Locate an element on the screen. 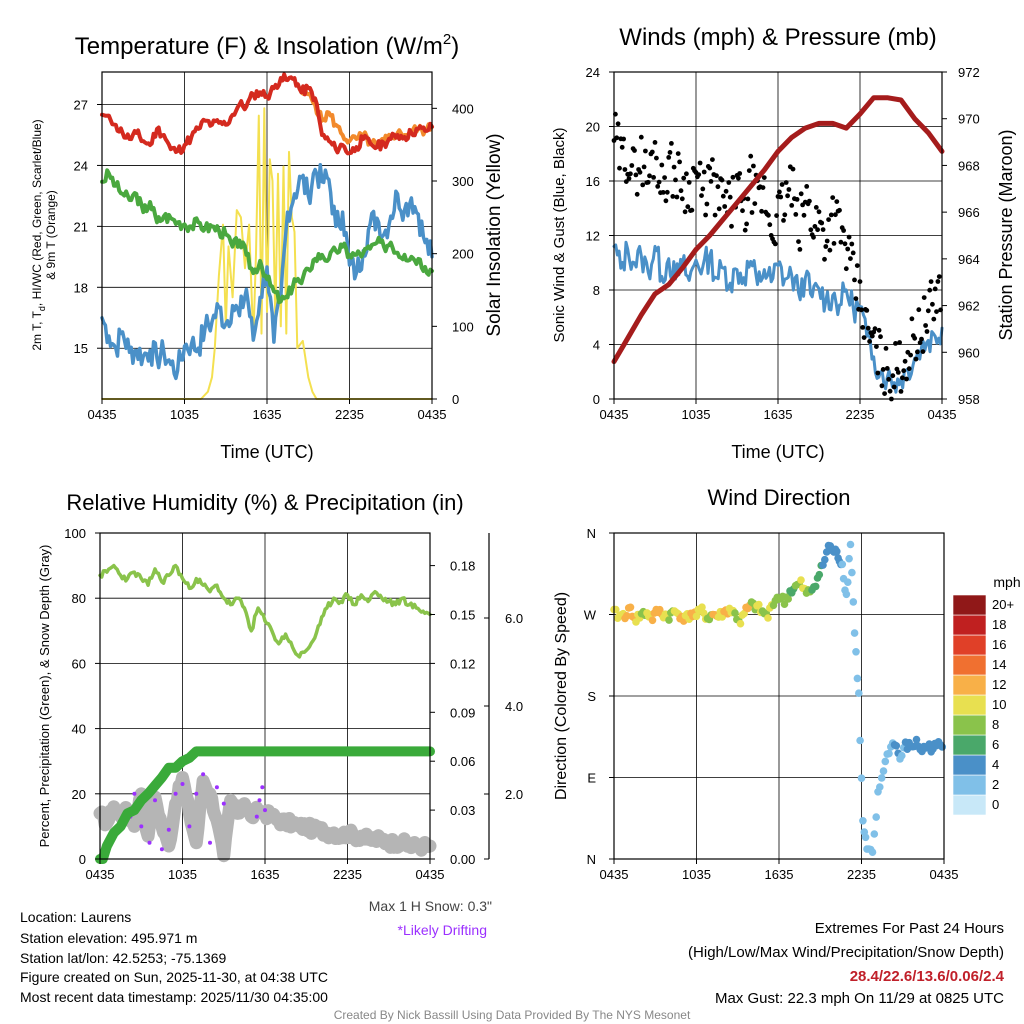 The image size is (1024, 1024). legend-label: 14 is located at coordinates (999, 664).